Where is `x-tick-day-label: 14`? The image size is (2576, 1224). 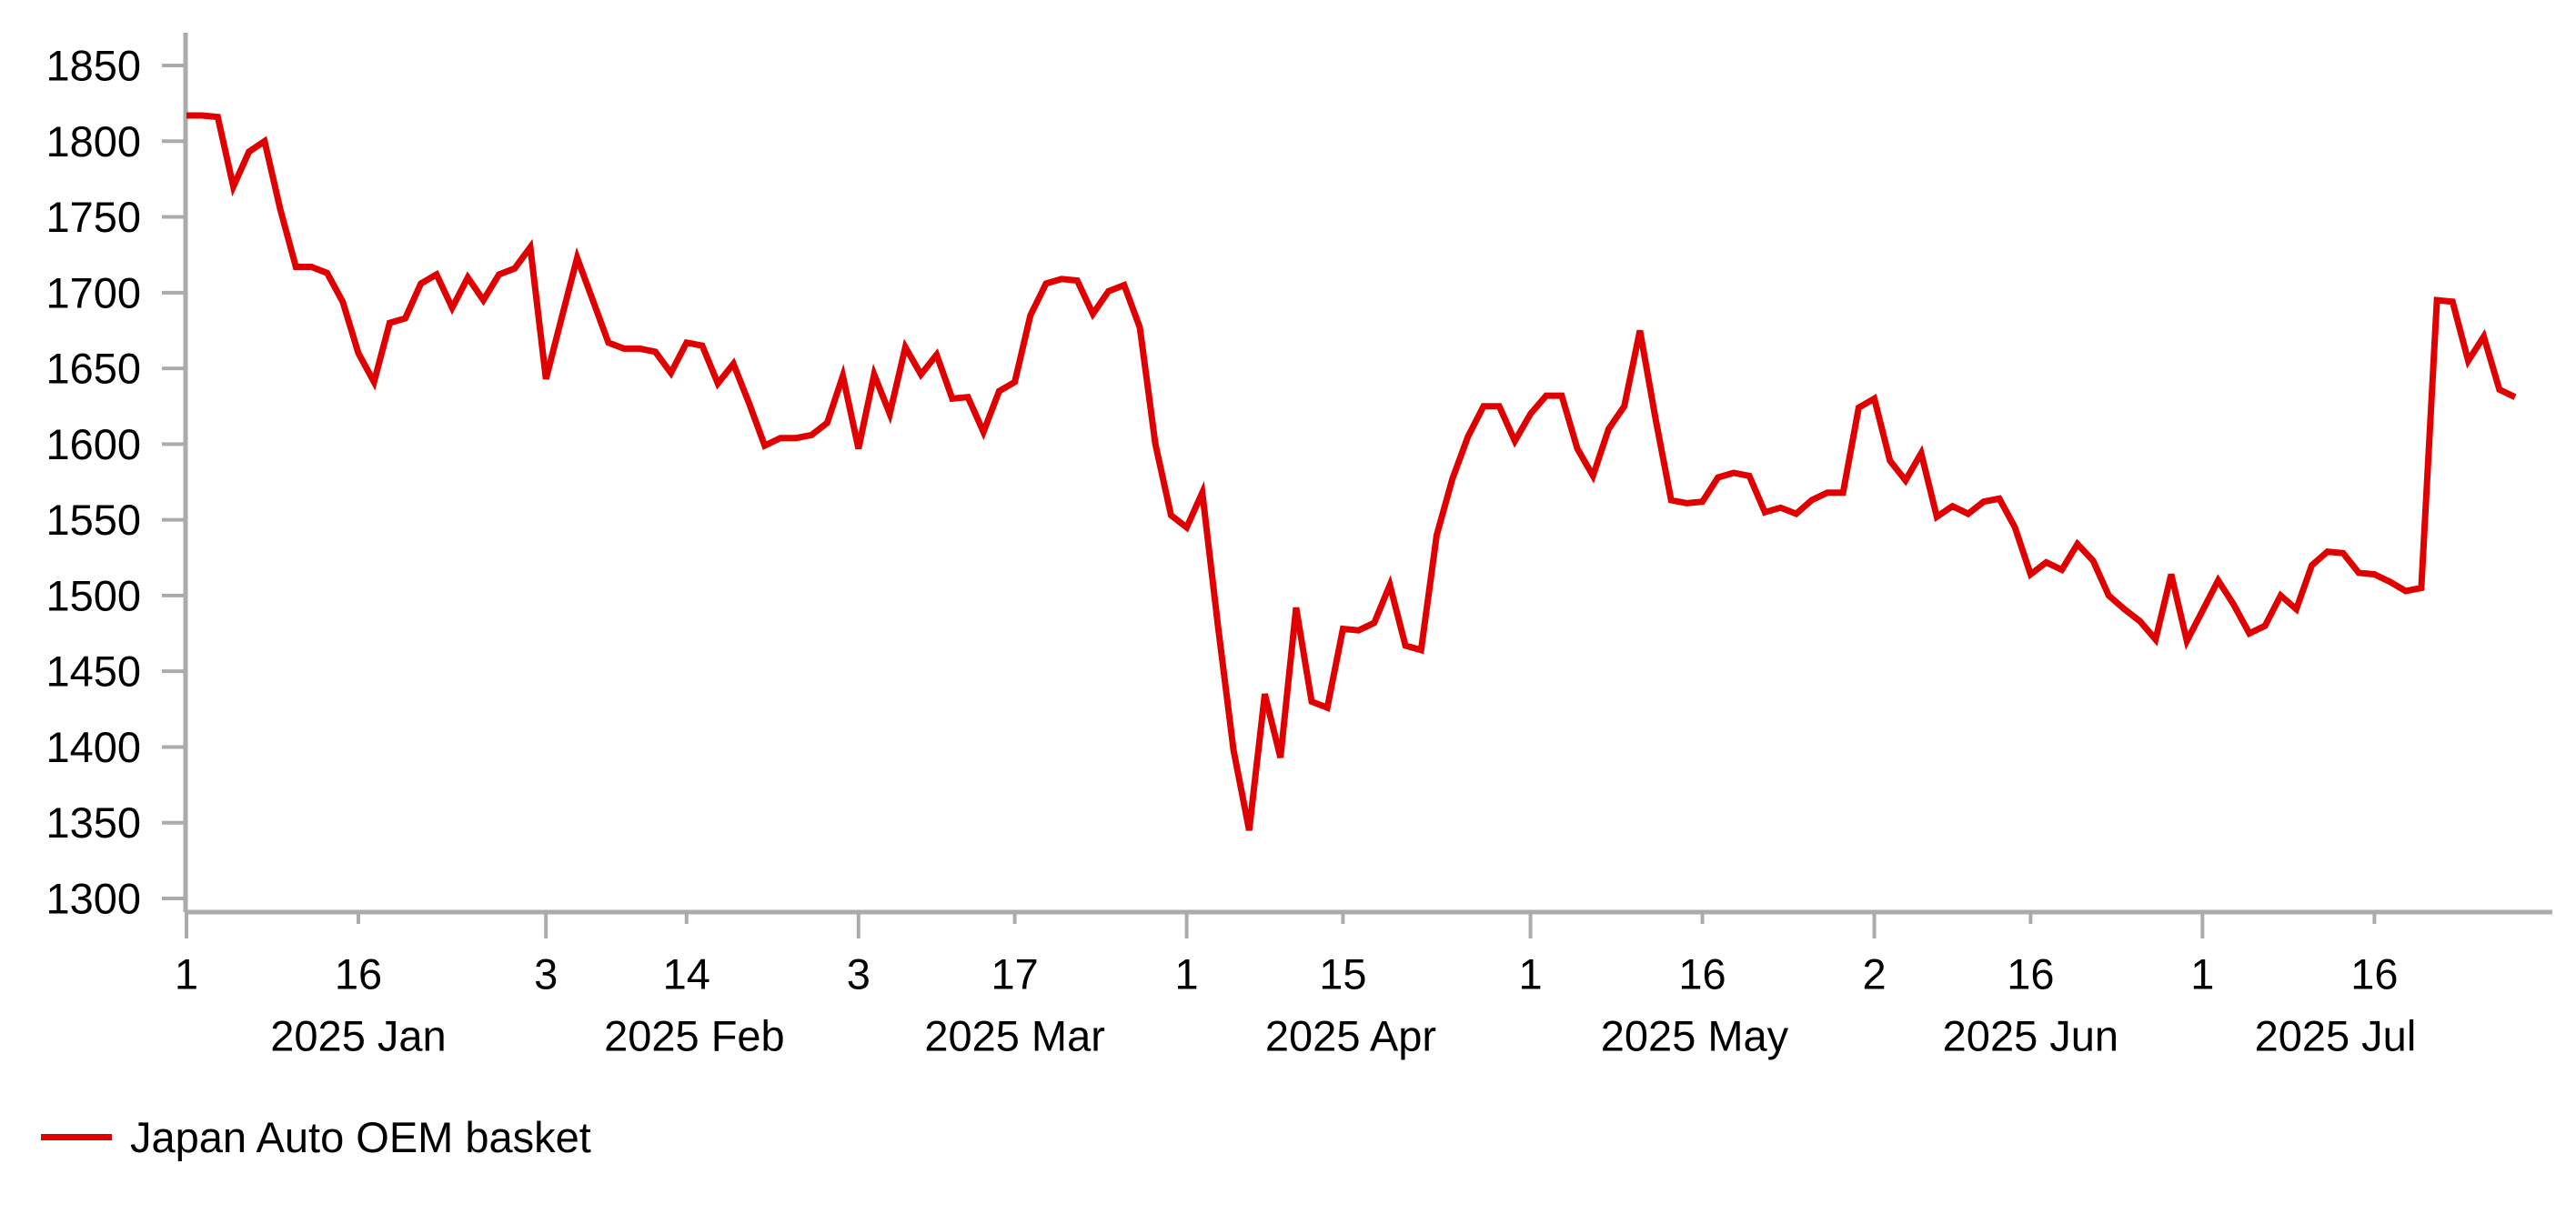
x-tick-day-label: 14 is located at coordinates (686, 974).